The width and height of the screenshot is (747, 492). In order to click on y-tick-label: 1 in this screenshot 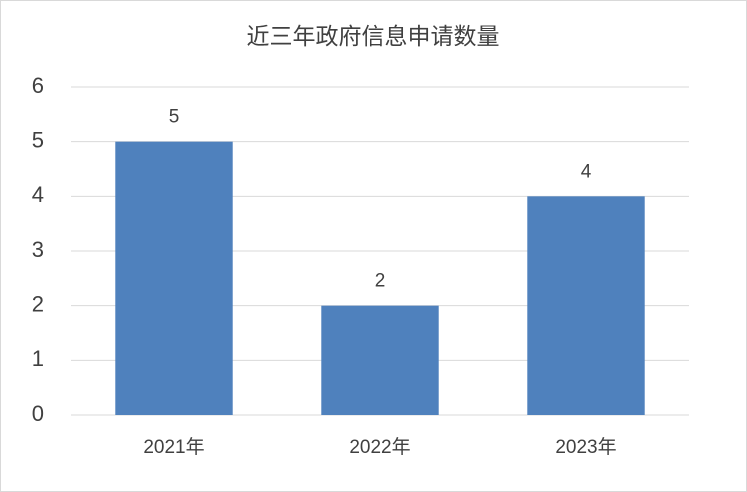, I will do `click(38, 358)`.